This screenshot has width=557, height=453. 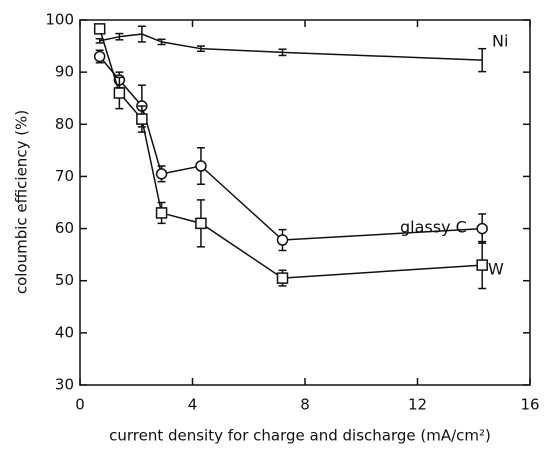 What do you see at coordinates (64, 385) in the screenshot?
I see `y-tick-label: 30` at bounding box center [64, 385].